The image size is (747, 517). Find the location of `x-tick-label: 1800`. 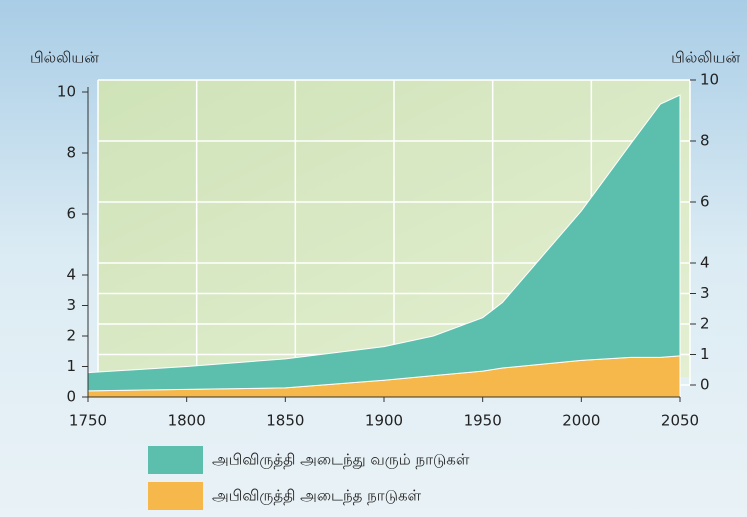

x-tick-label: 1800 is located at coordinates (187, 421).